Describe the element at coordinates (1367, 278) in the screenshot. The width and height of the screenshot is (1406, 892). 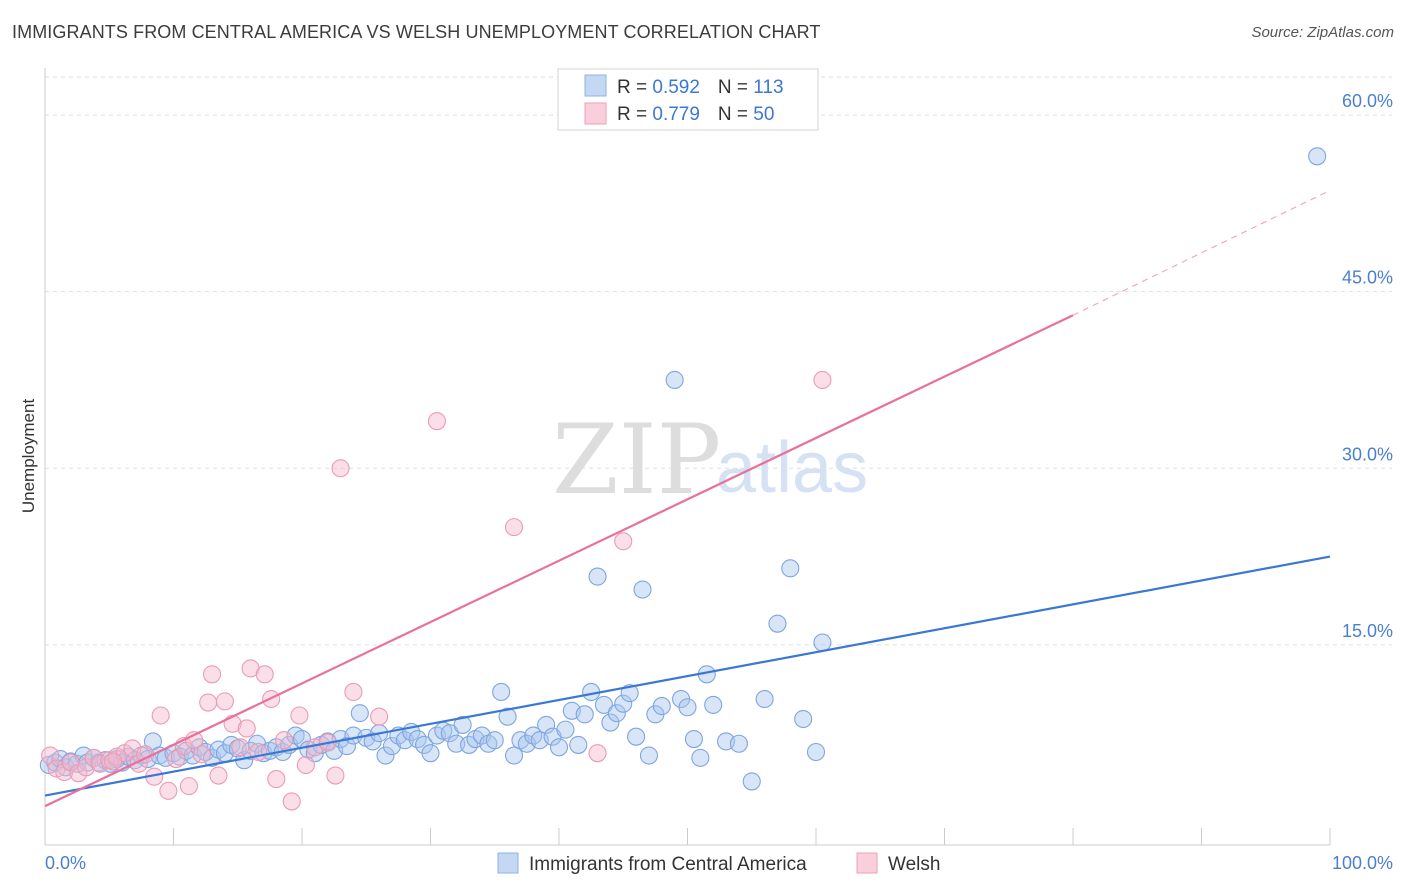
I see `y-tick-label: 45.0%` at that location.